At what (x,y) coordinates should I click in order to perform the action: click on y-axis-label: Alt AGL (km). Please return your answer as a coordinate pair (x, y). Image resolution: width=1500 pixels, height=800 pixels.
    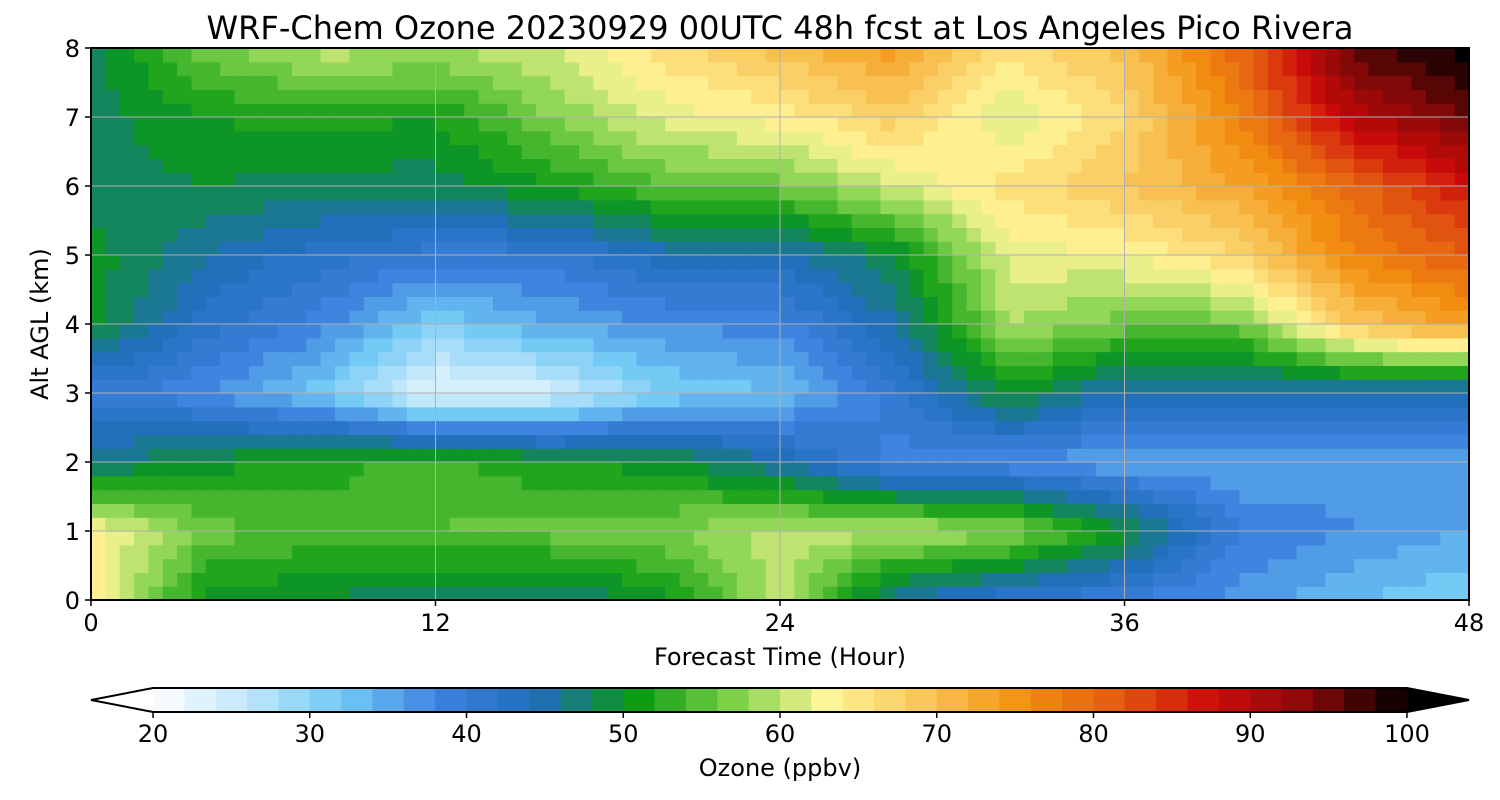
    Looking at the image, I should click on (40, 324).